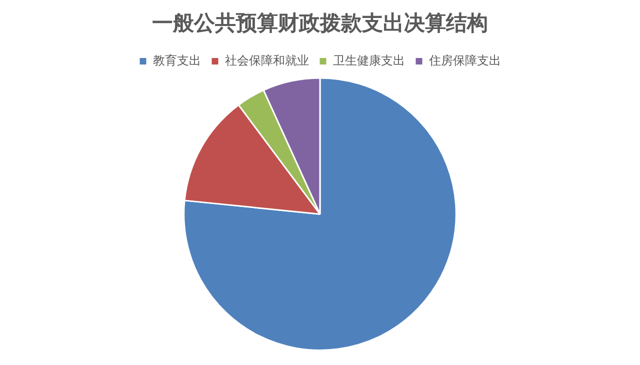 The height and width of the screenshot is (365, 640). What do you see at coordinates (464, 60) in the screenshot?
I see `legend-label: 住房保障支出` at bounding box center [464, 60].